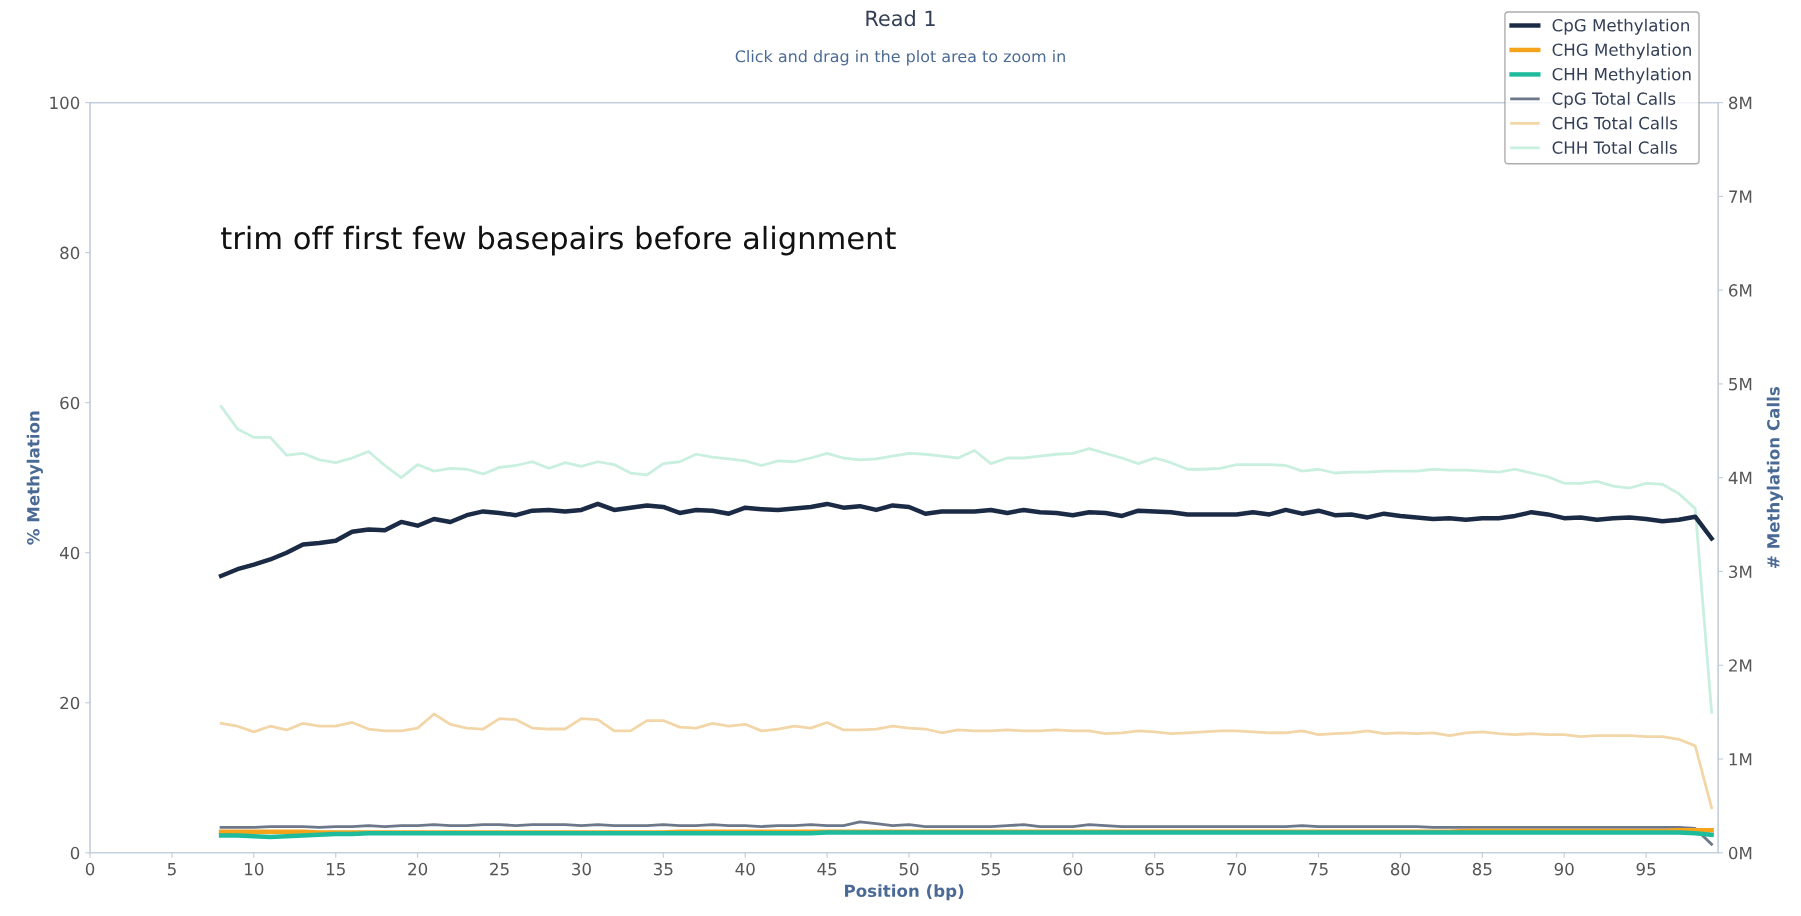  I want to click on x-tick-label: 70, so click(1237, 869).